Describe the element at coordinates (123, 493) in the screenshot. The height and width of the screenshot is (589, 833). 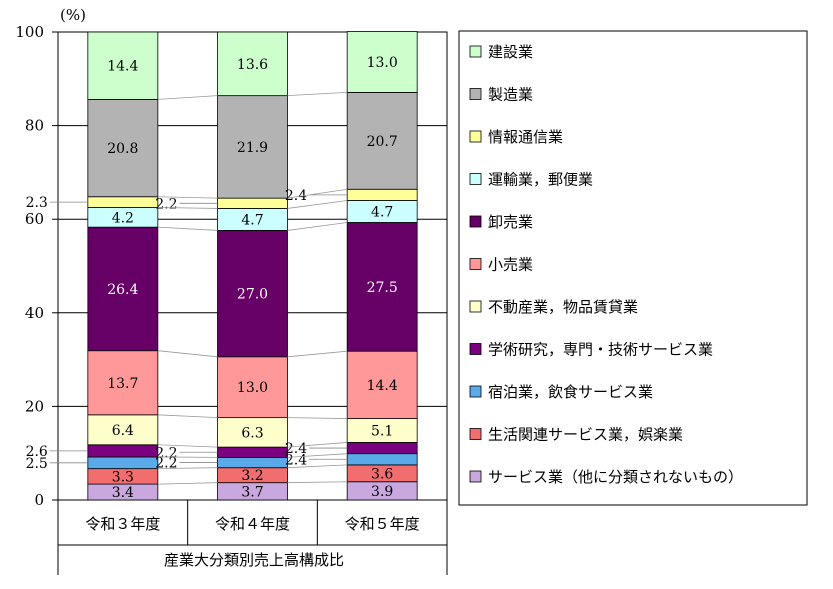
I see `data-label: 3.4` at that location.